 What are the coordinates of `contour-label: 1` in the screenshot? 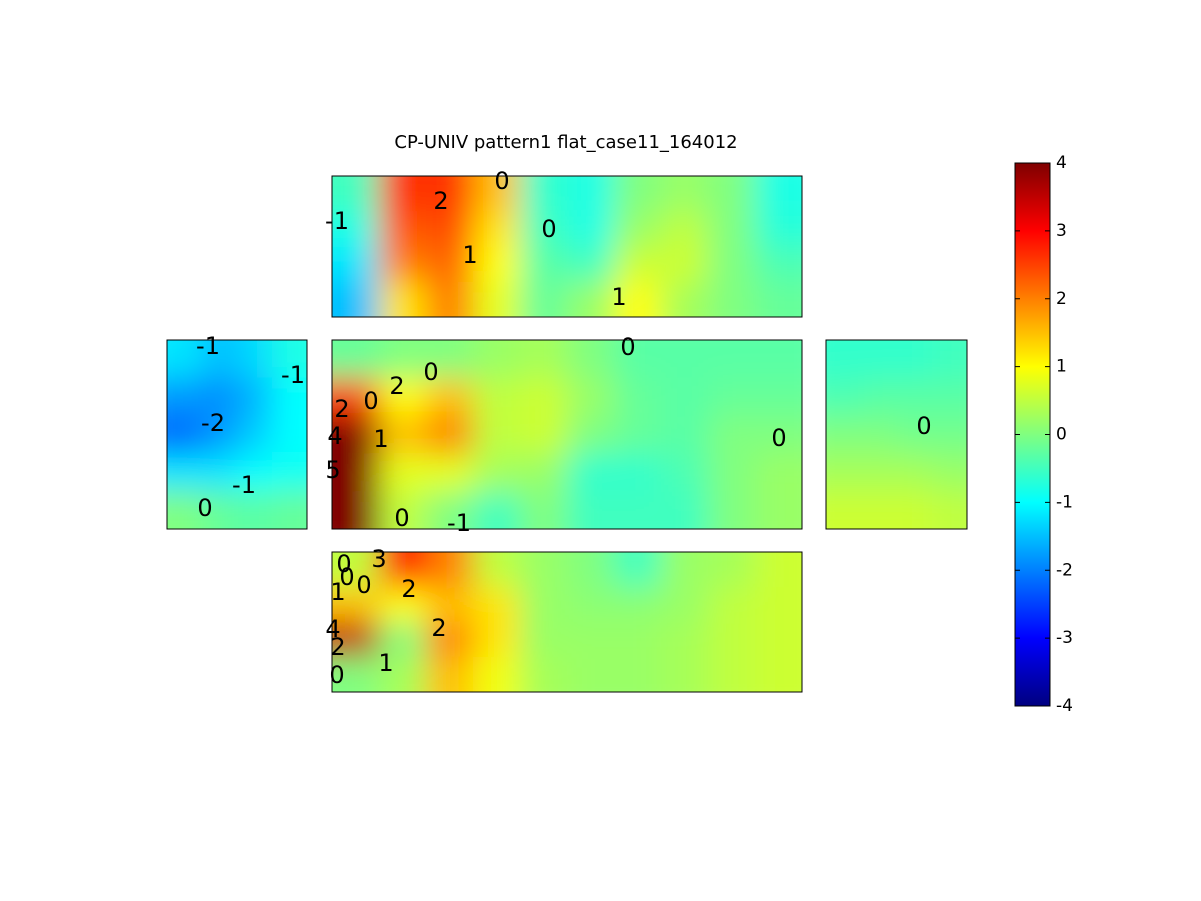 It's located at (337, 592).